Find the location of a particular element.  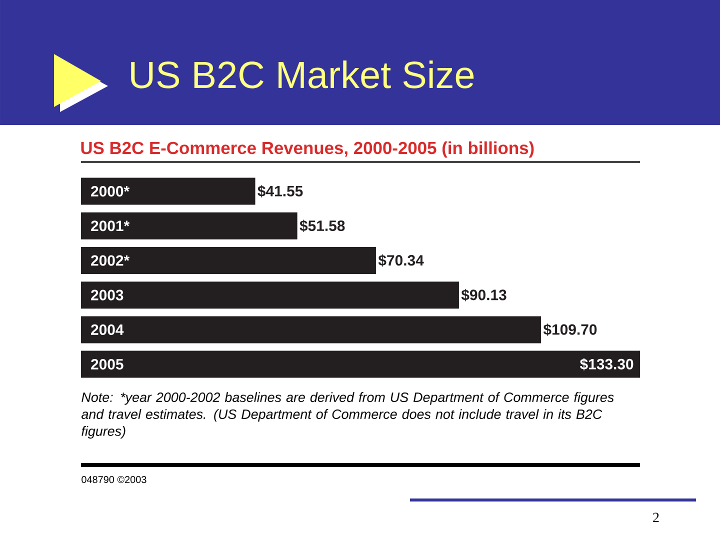

data-label: $90.13 is located at coordinates (483, 295).